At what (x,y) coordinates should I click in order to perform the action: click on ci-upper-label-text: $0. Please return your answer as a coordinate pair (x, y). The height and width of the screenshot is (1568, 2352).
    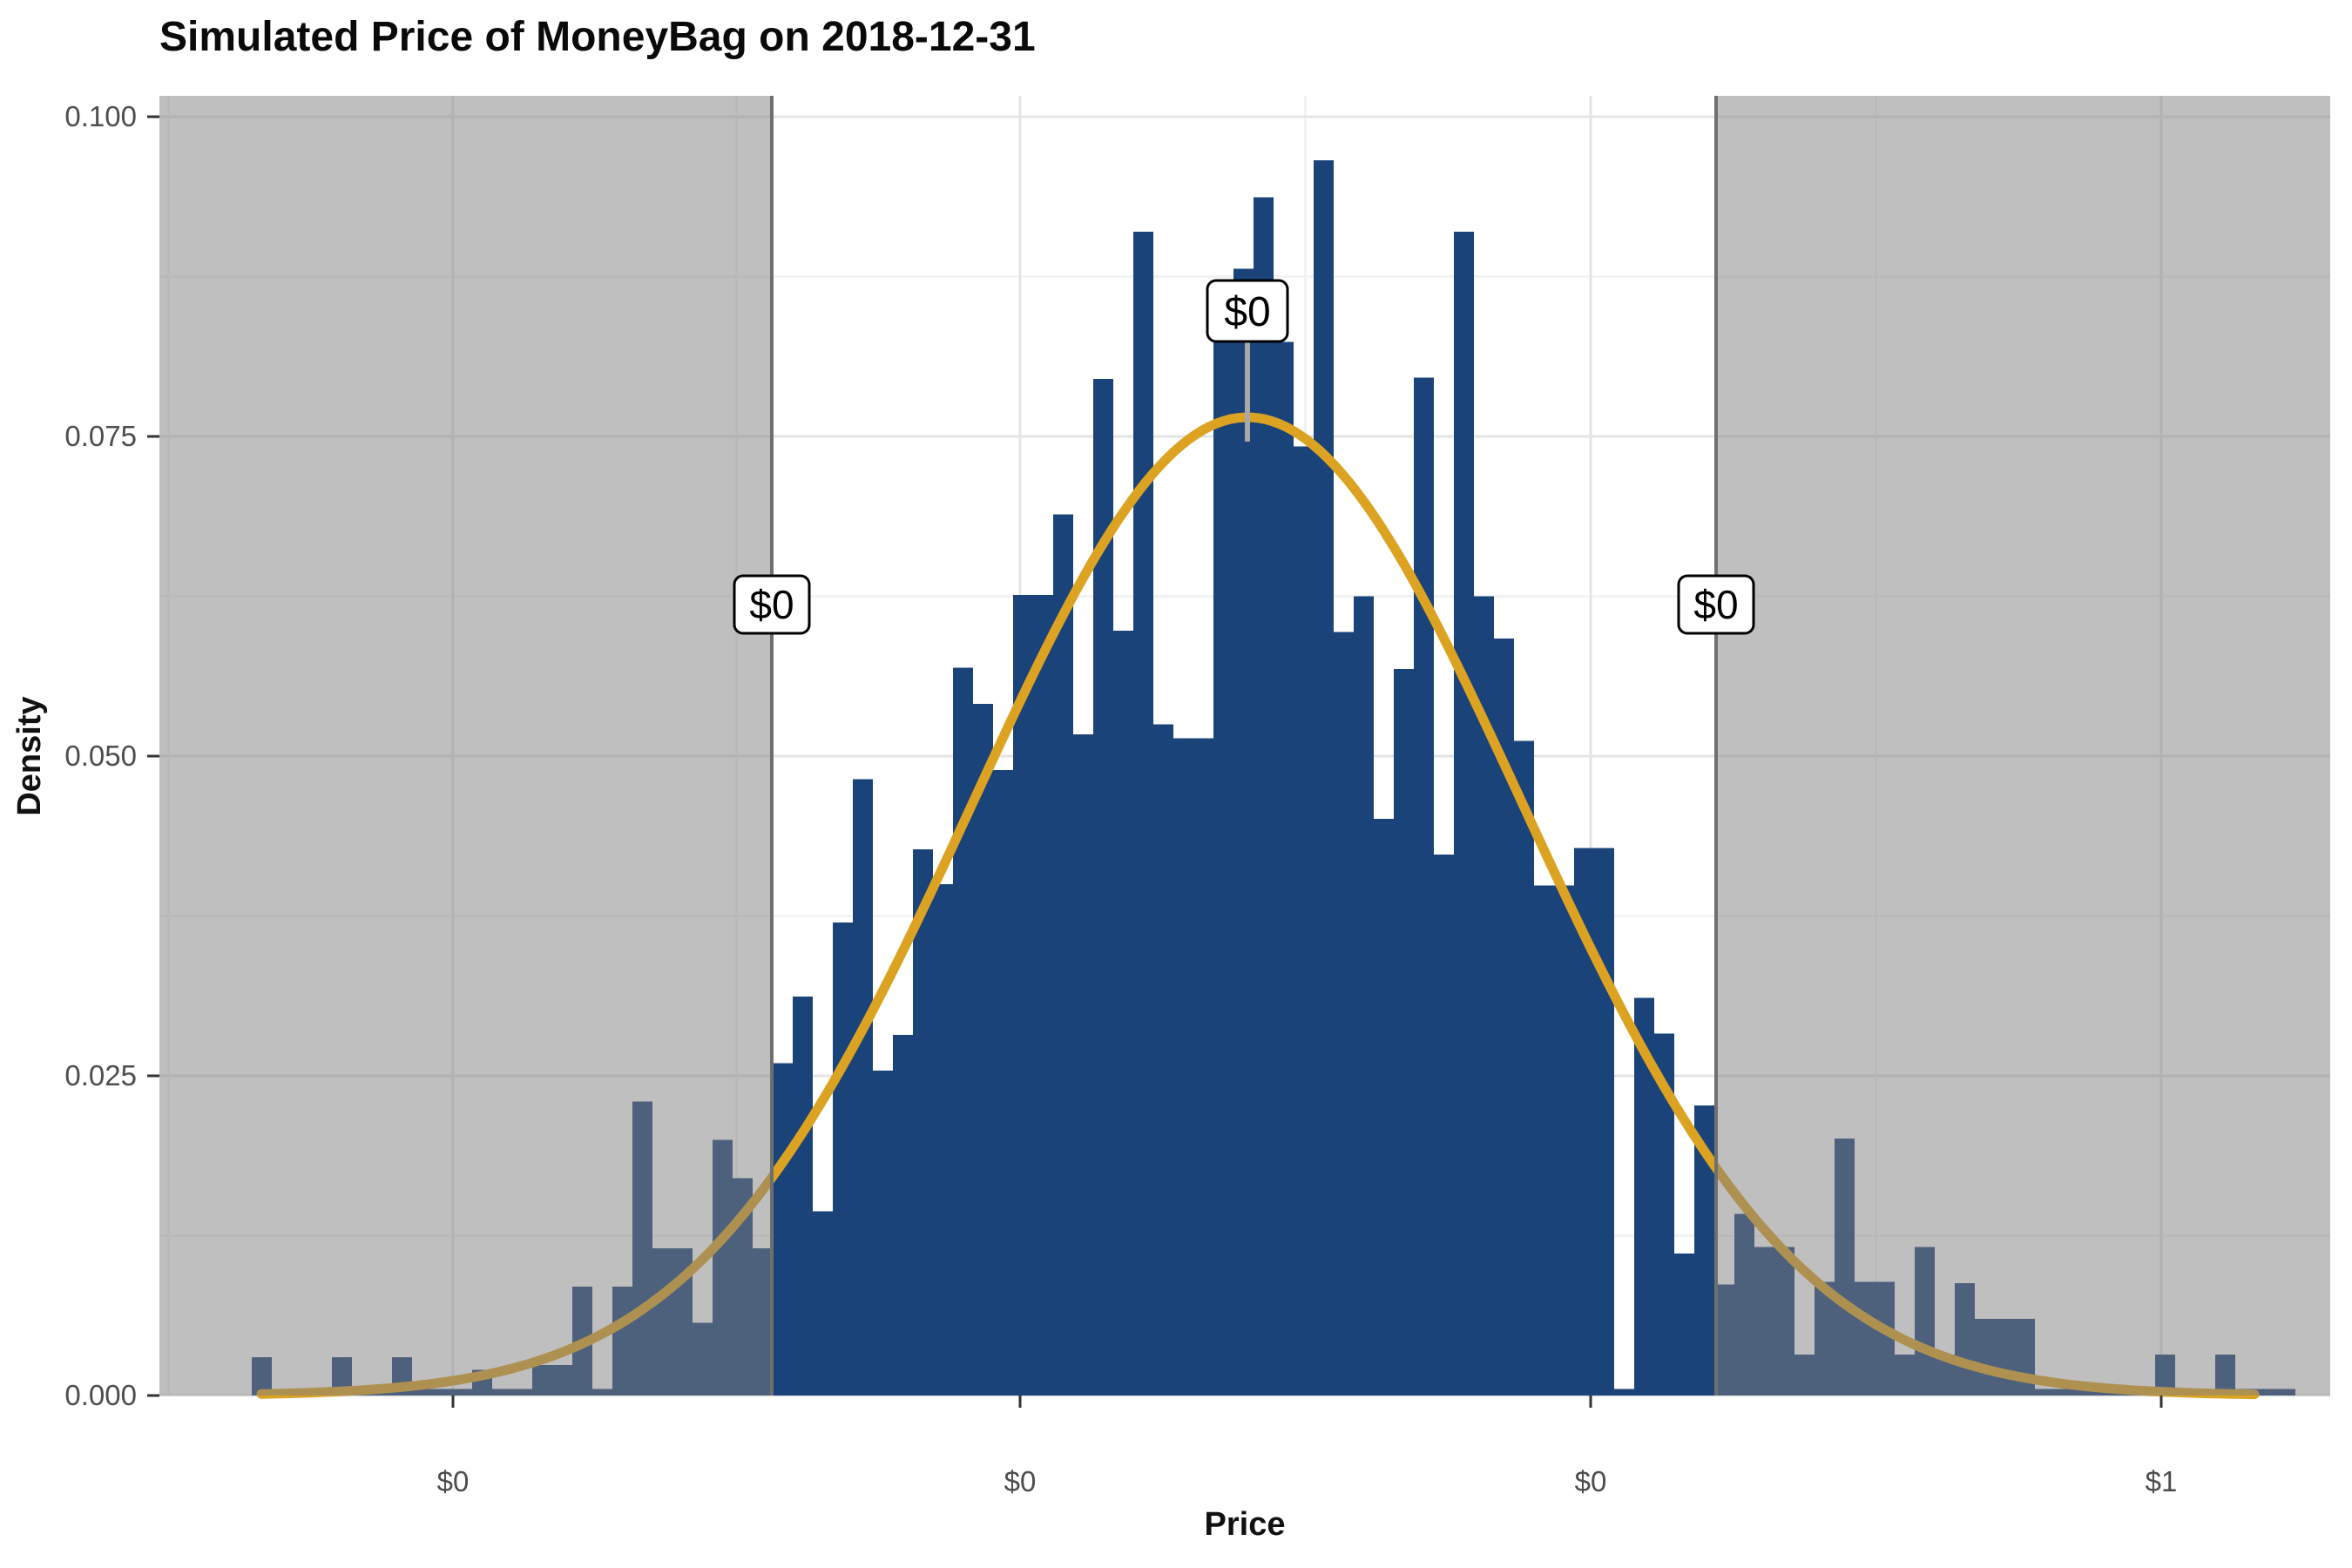
    Looking at the image, I should click on (1715, 604).